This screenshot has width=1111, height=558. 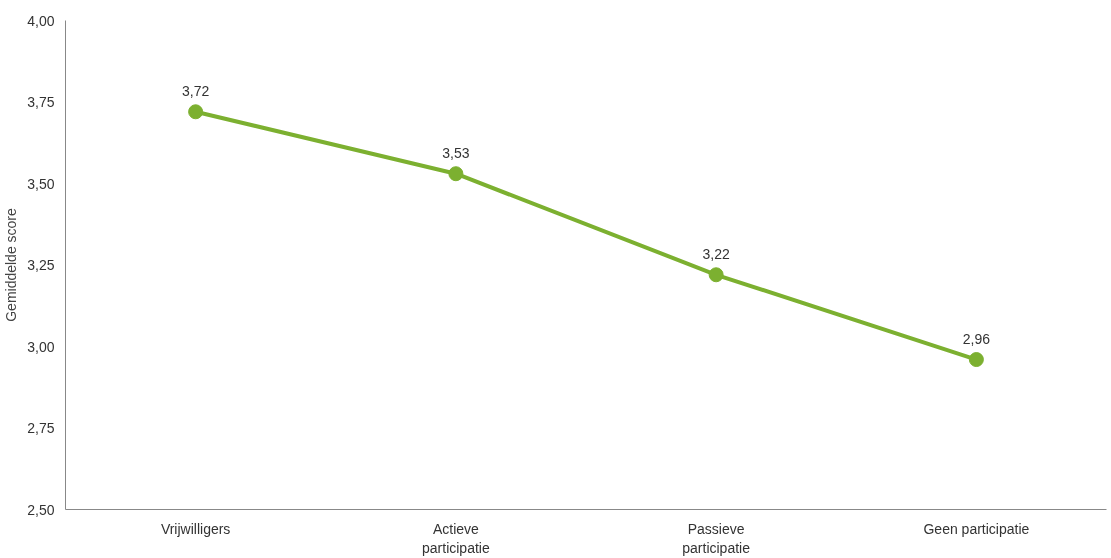 What do you see at coordinates (41, 183) in the screenshot?
I see `y-tick-label: 3,50` at bounding box center [41, 183].